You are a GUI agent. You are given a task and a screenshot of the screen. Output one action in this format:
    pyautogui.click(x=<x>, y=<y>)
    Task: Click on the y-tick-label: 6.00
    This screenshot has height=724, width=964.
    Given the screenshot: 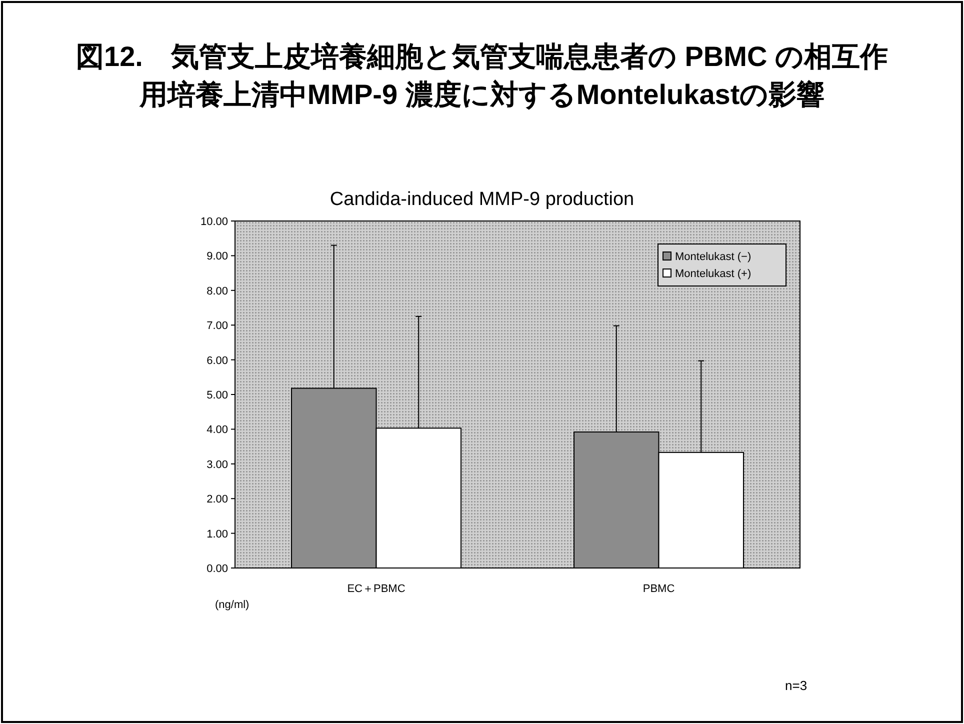 What is the action you would take?
    pyautogui.click(x=217, y=360)
    